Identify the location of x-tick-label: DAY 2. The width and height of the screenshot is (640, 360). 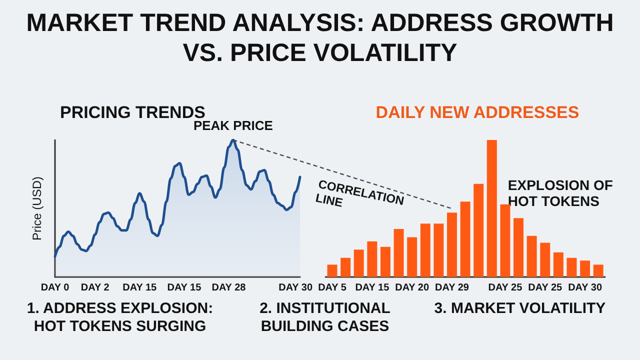
(95, 288).